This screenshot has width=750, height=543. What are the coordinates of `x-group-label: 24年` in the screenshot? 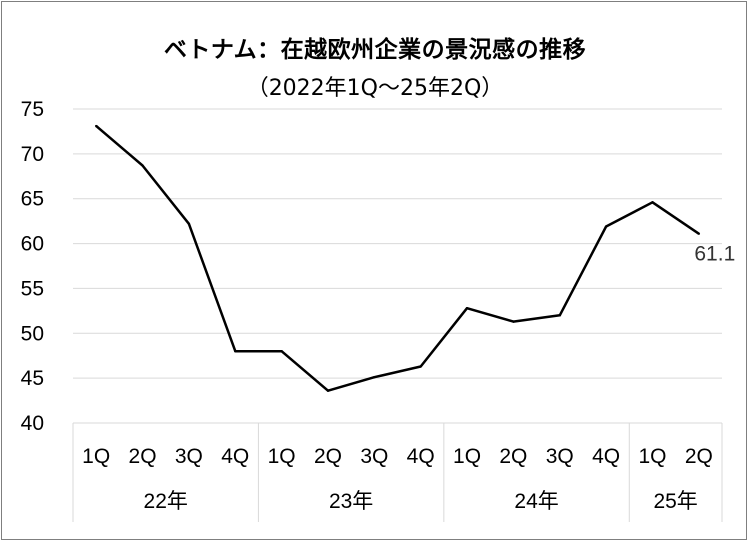 It's located at (536, 501).